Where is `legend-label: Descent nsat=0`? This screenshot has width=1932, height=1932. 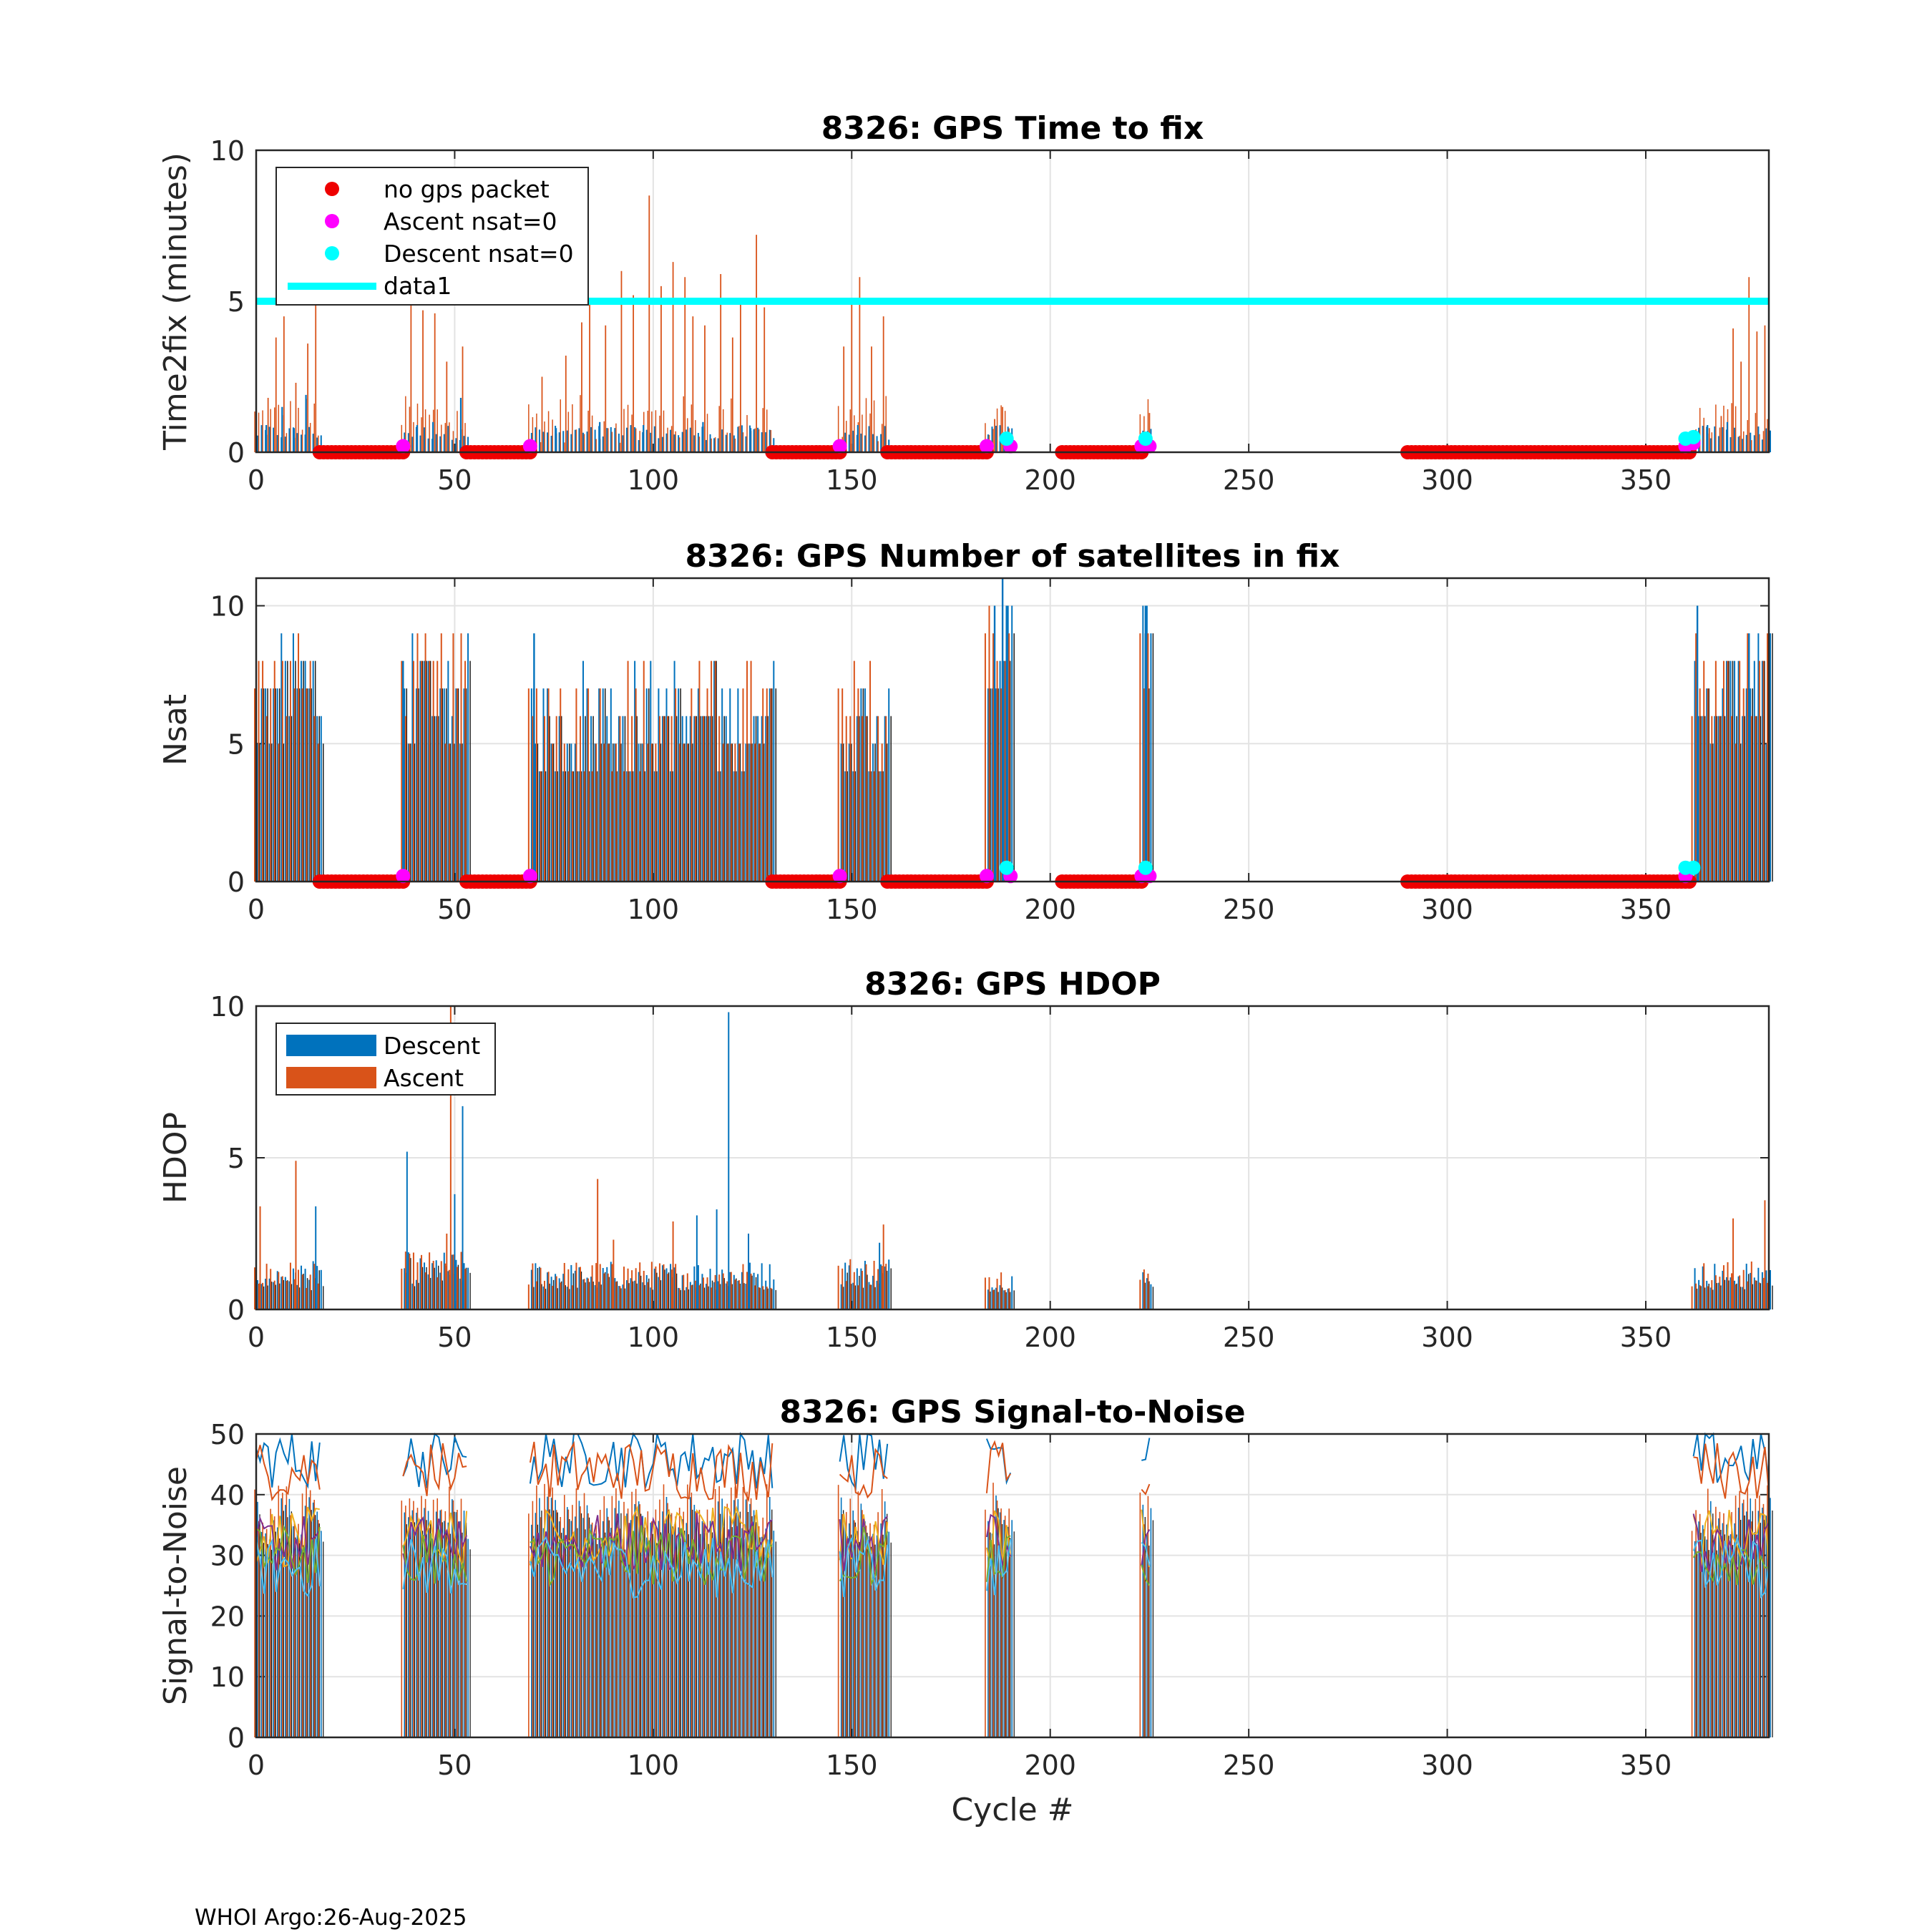
legend-label: Descent nsat=0 is located at coordinates (479, 254).